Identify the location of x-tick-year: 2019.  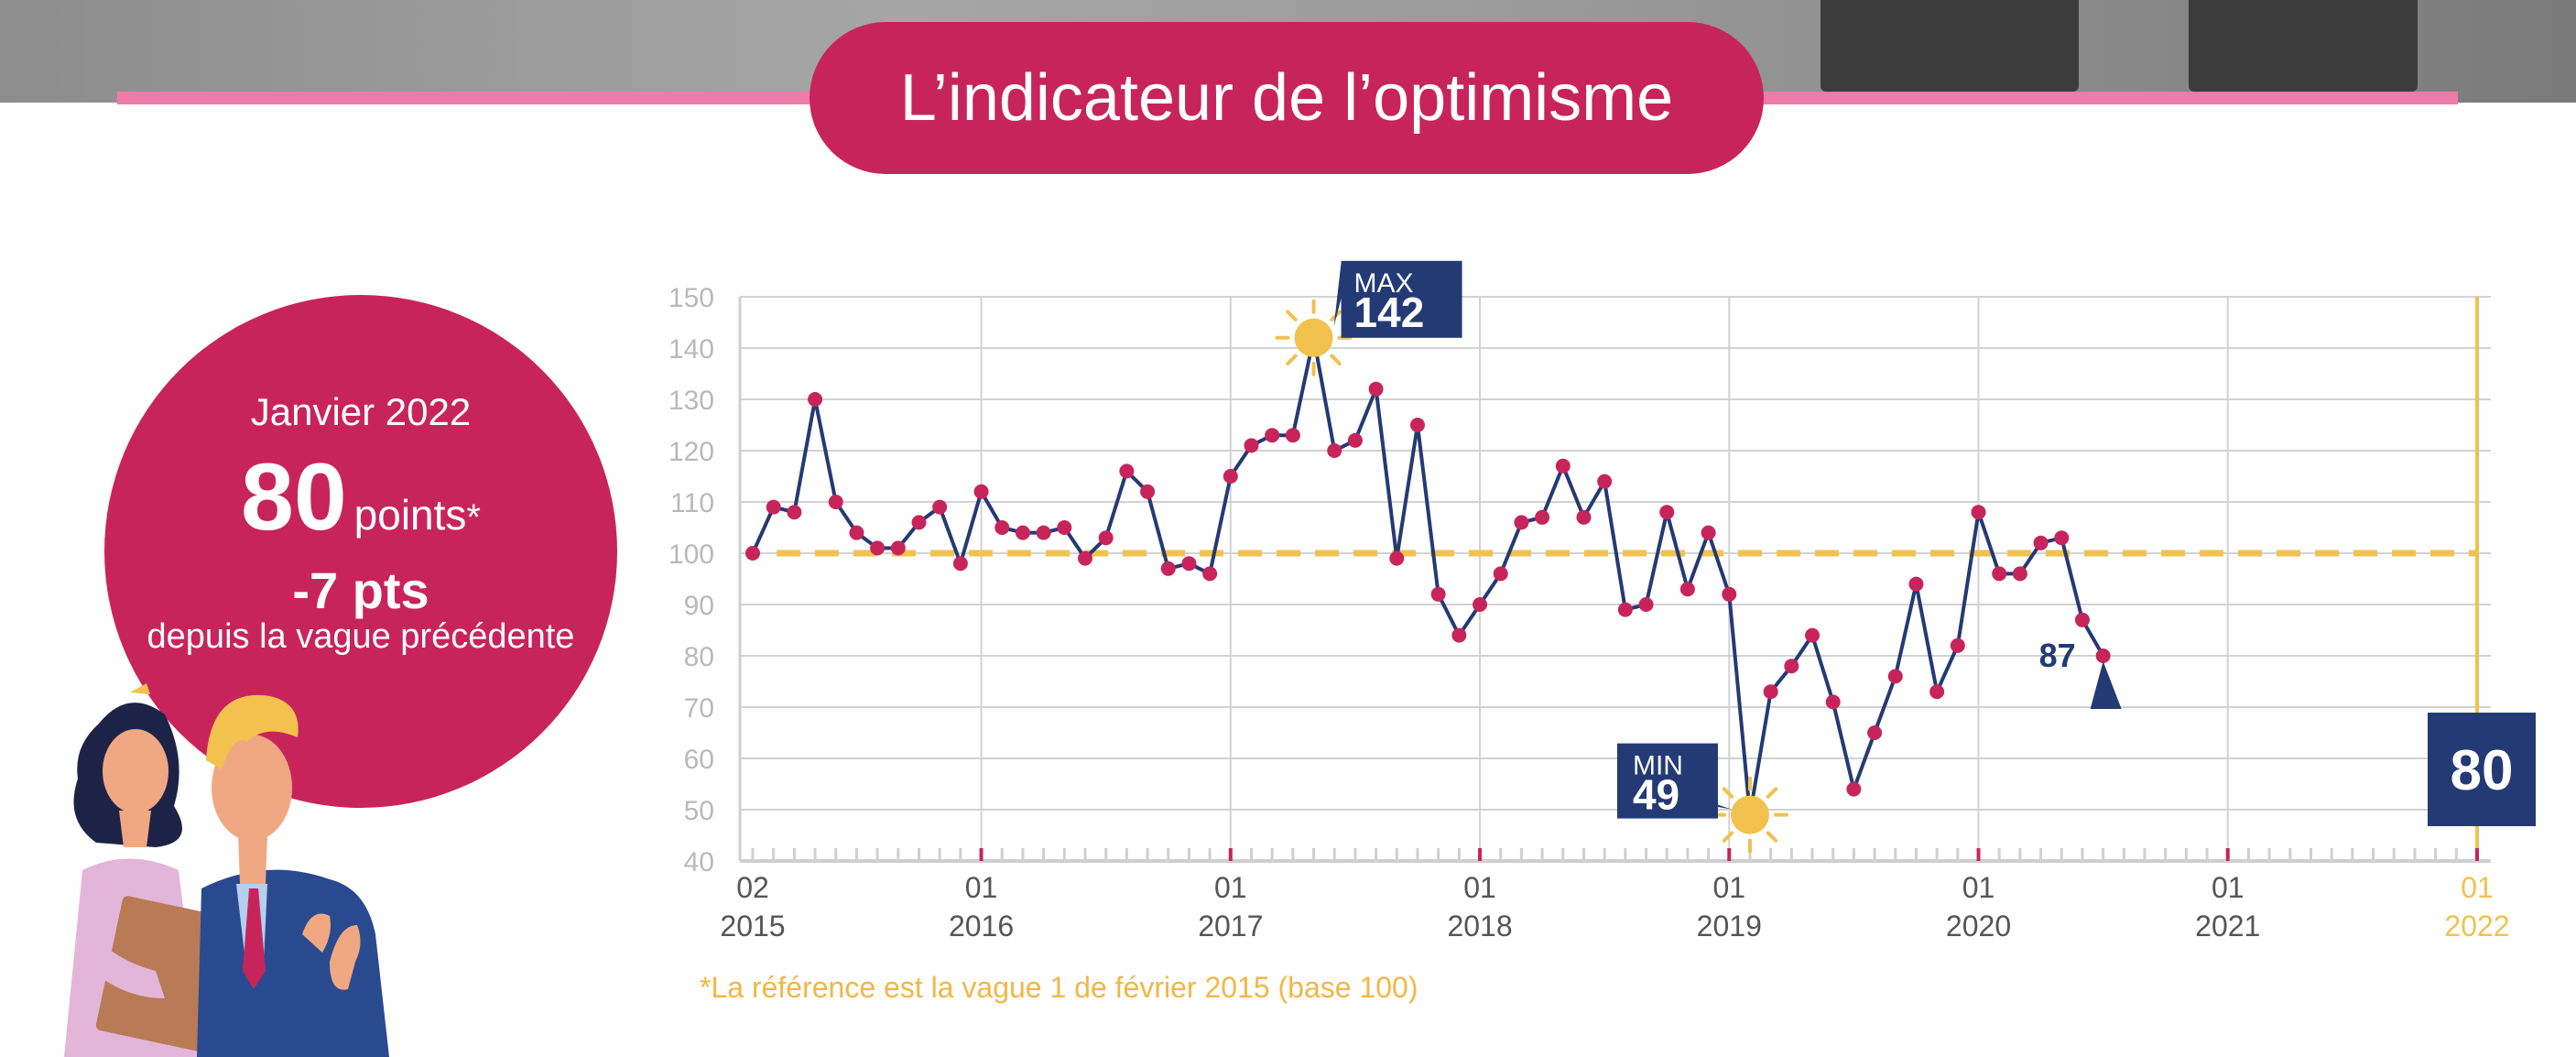
(1729, 927).